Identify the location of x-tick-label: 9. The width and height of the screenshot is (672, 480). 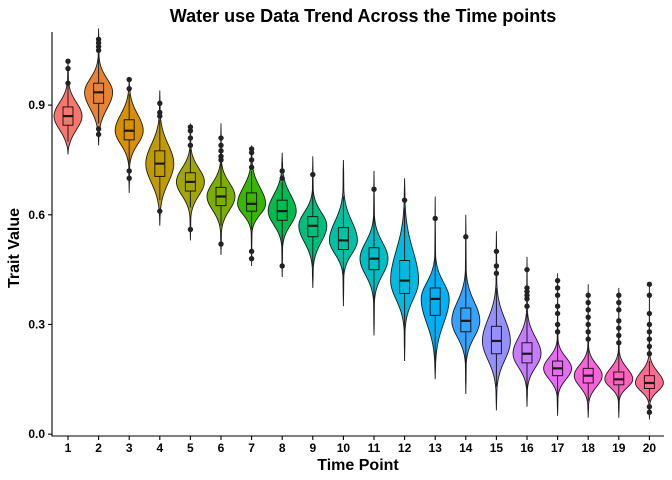
(312, 448).